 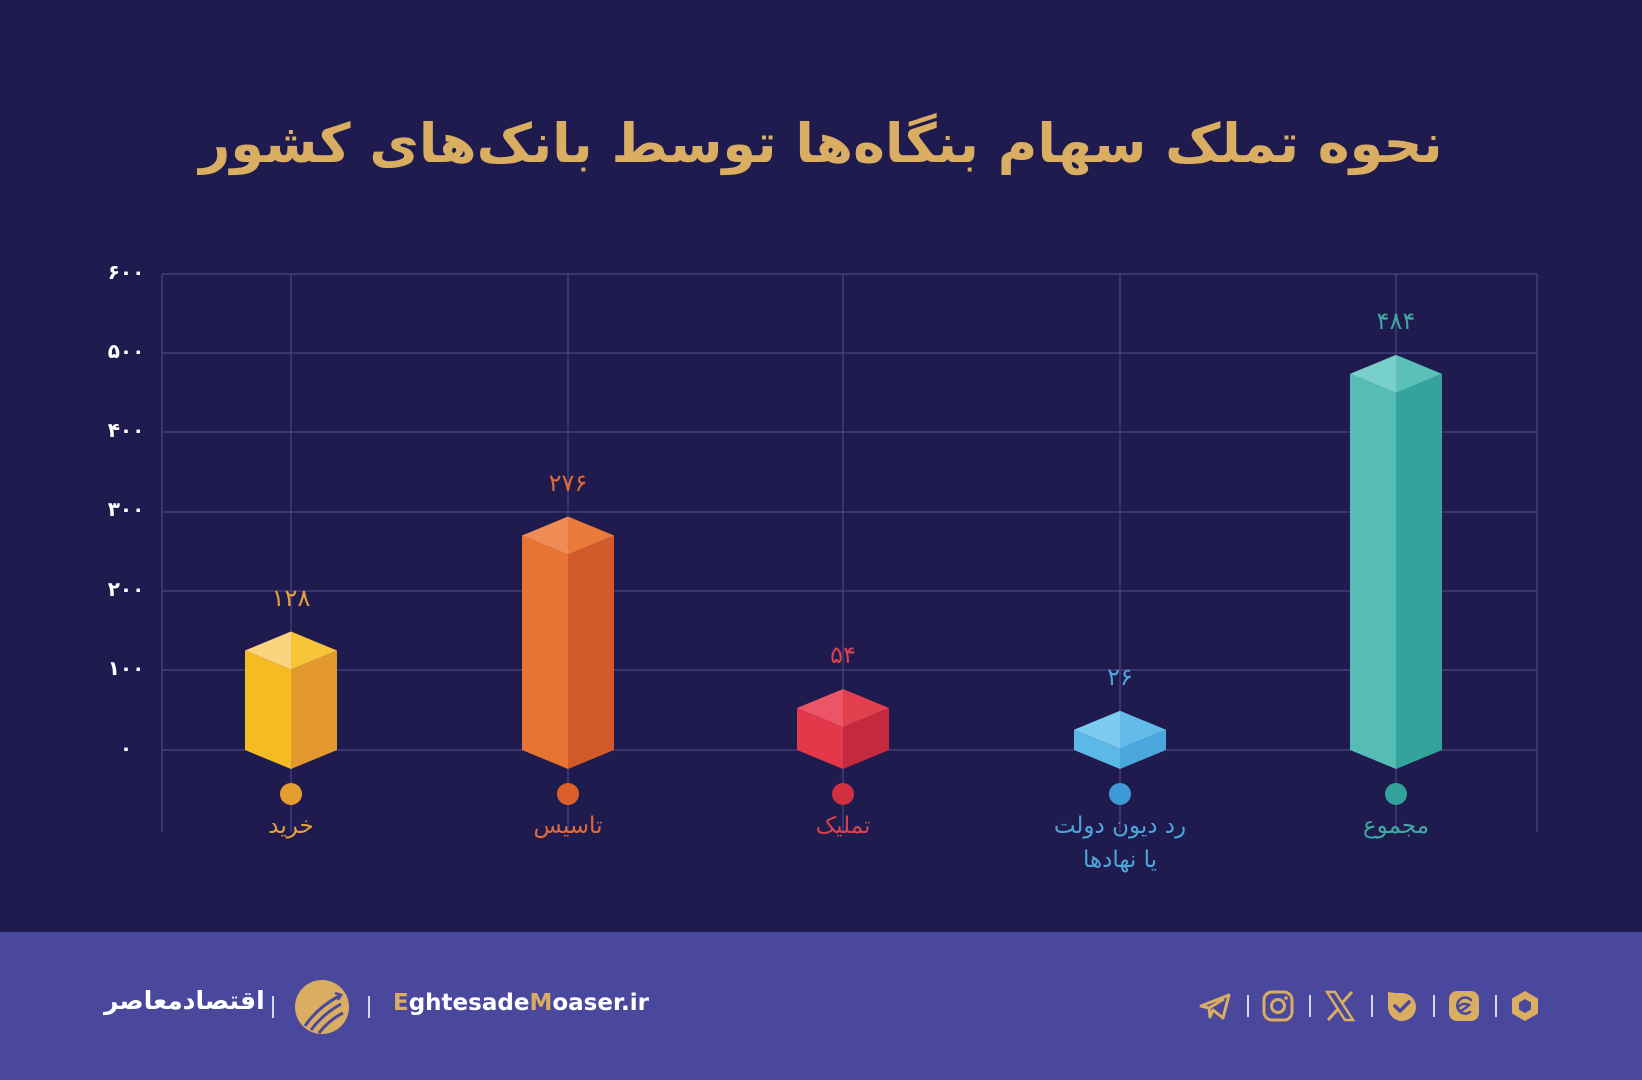 I want to click on category-label-kharid: خرید, so click(x=290, y=826).